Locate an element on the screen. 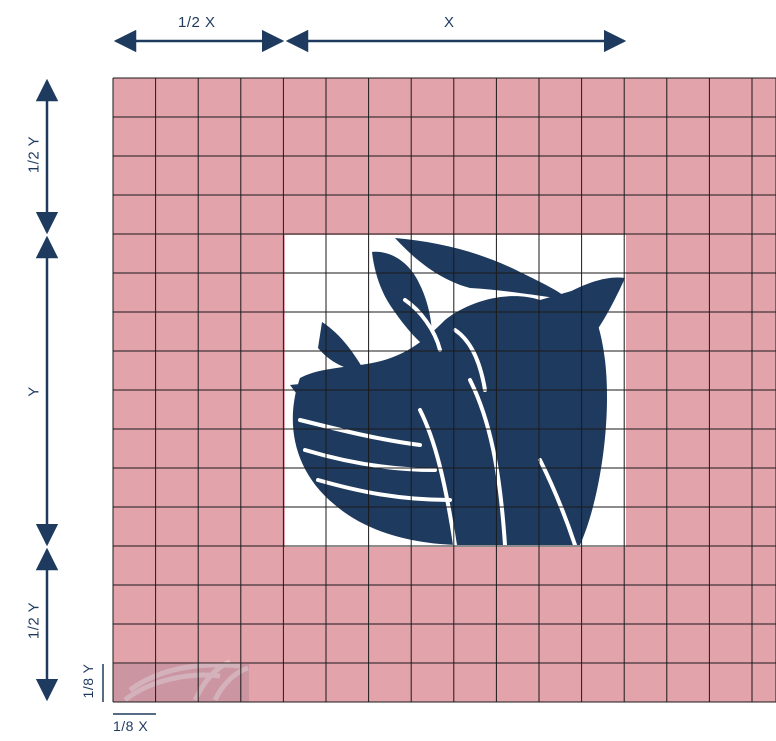 This screenshot has width=776, height=741. label-x: X is located at coordinates (449, 22).